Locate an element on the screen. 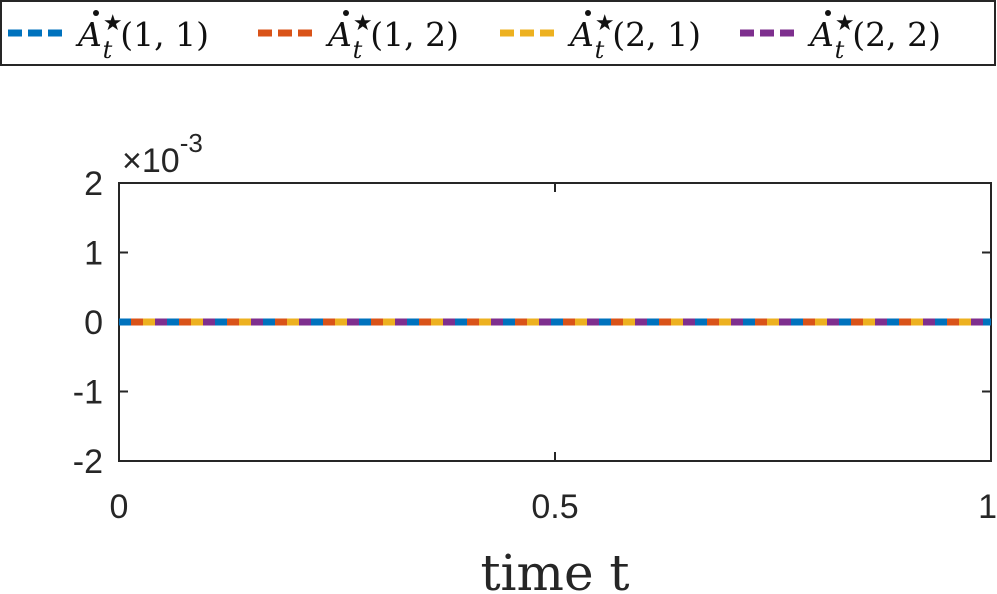 The width and height of the screenshot is (997, 594). legend-item: A★ t (2, 2) is located at coordinates (840, 37).